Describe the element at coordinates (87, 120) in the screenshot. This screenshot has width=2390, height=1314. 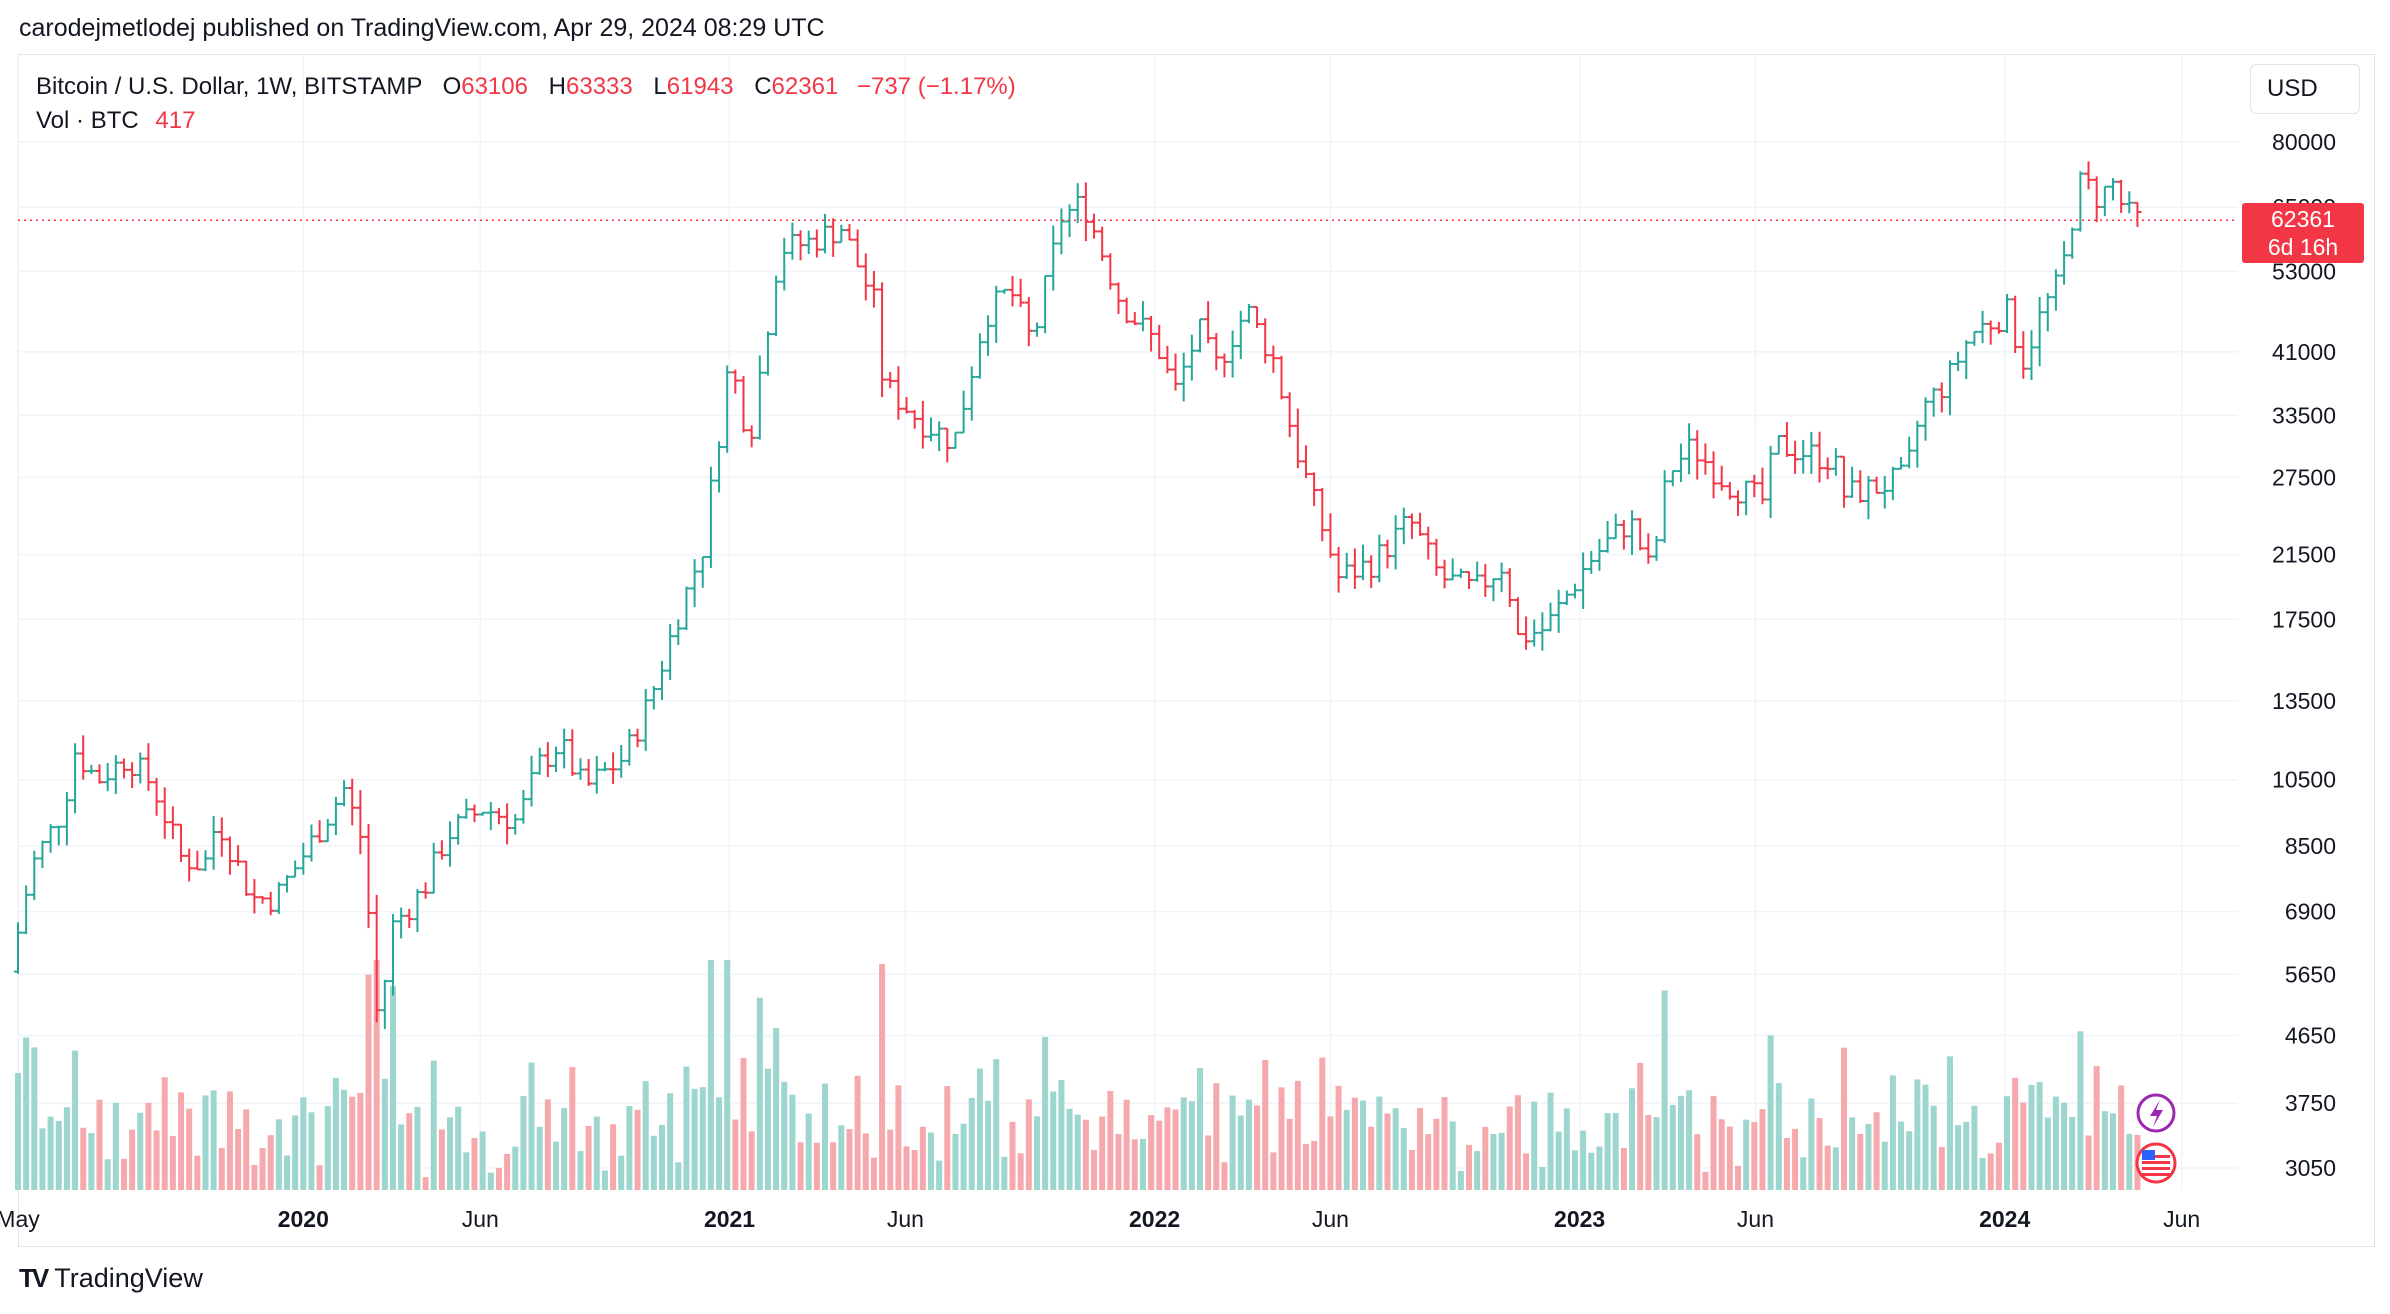
I see `volume-label: Vol · BTC` at that location.